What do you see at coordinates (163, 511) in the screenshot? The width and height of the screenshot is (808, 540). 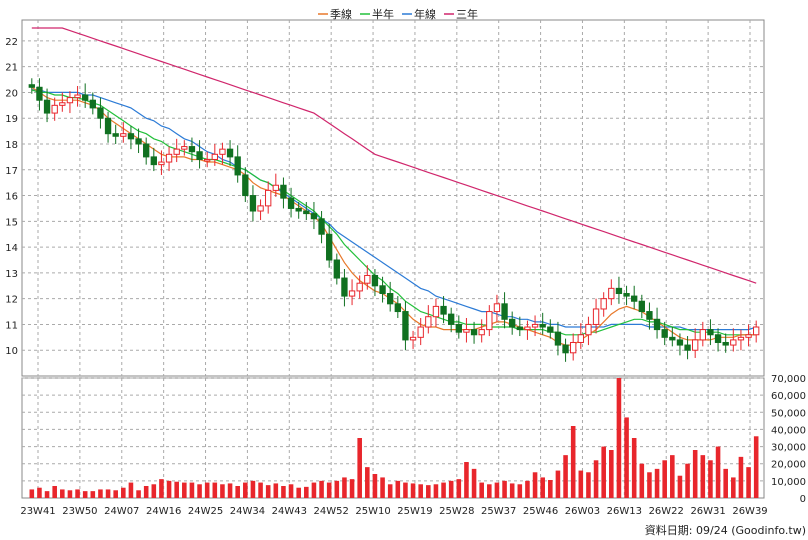 I see `x-tick-label: 24W16` at bounding box center [163, 511].